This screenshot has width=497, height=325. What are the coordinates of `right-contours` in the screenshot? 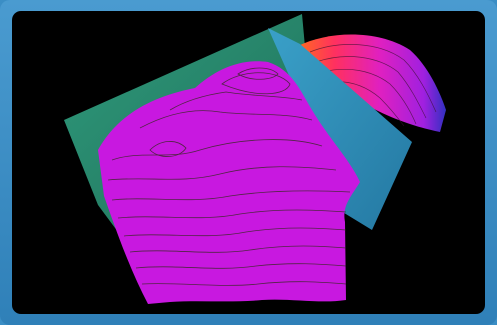 It's located at (373, 85).